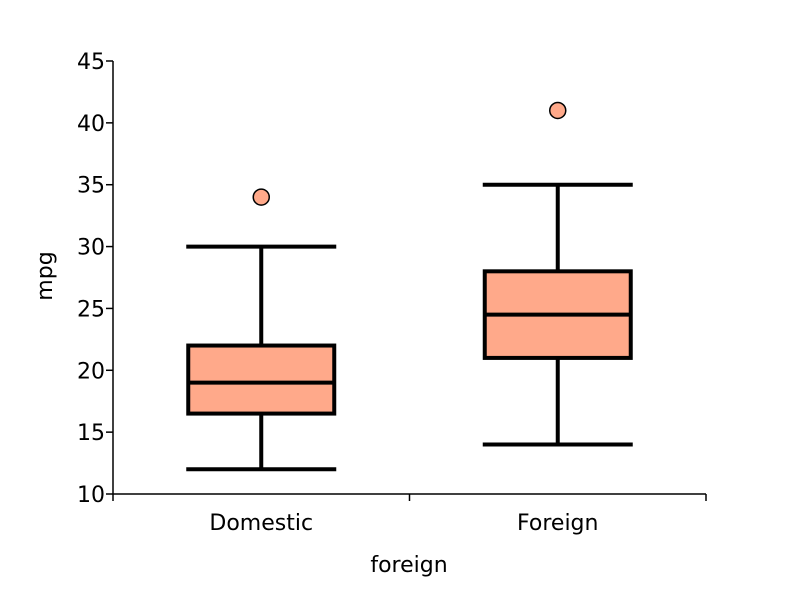 The height and width of the screenshot is (600, 800). What do you see at coordinates (557, 523) in the screenshot?
I see `x-tick-label: Foreign` at bounding box center [557, 523].